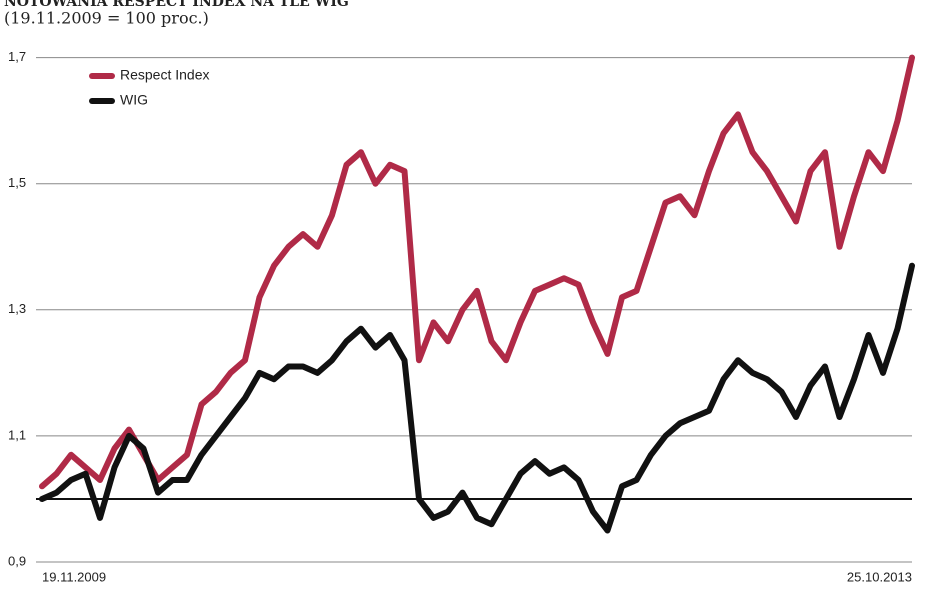 The height and width of the screenshot is (593, 948). What do you see at coordinates (176, 5) in the screenshot?
I see `chart-title: NOTOWANIA RESPECT INDEX NA TLE WIG` at bounding box center [176, 5].